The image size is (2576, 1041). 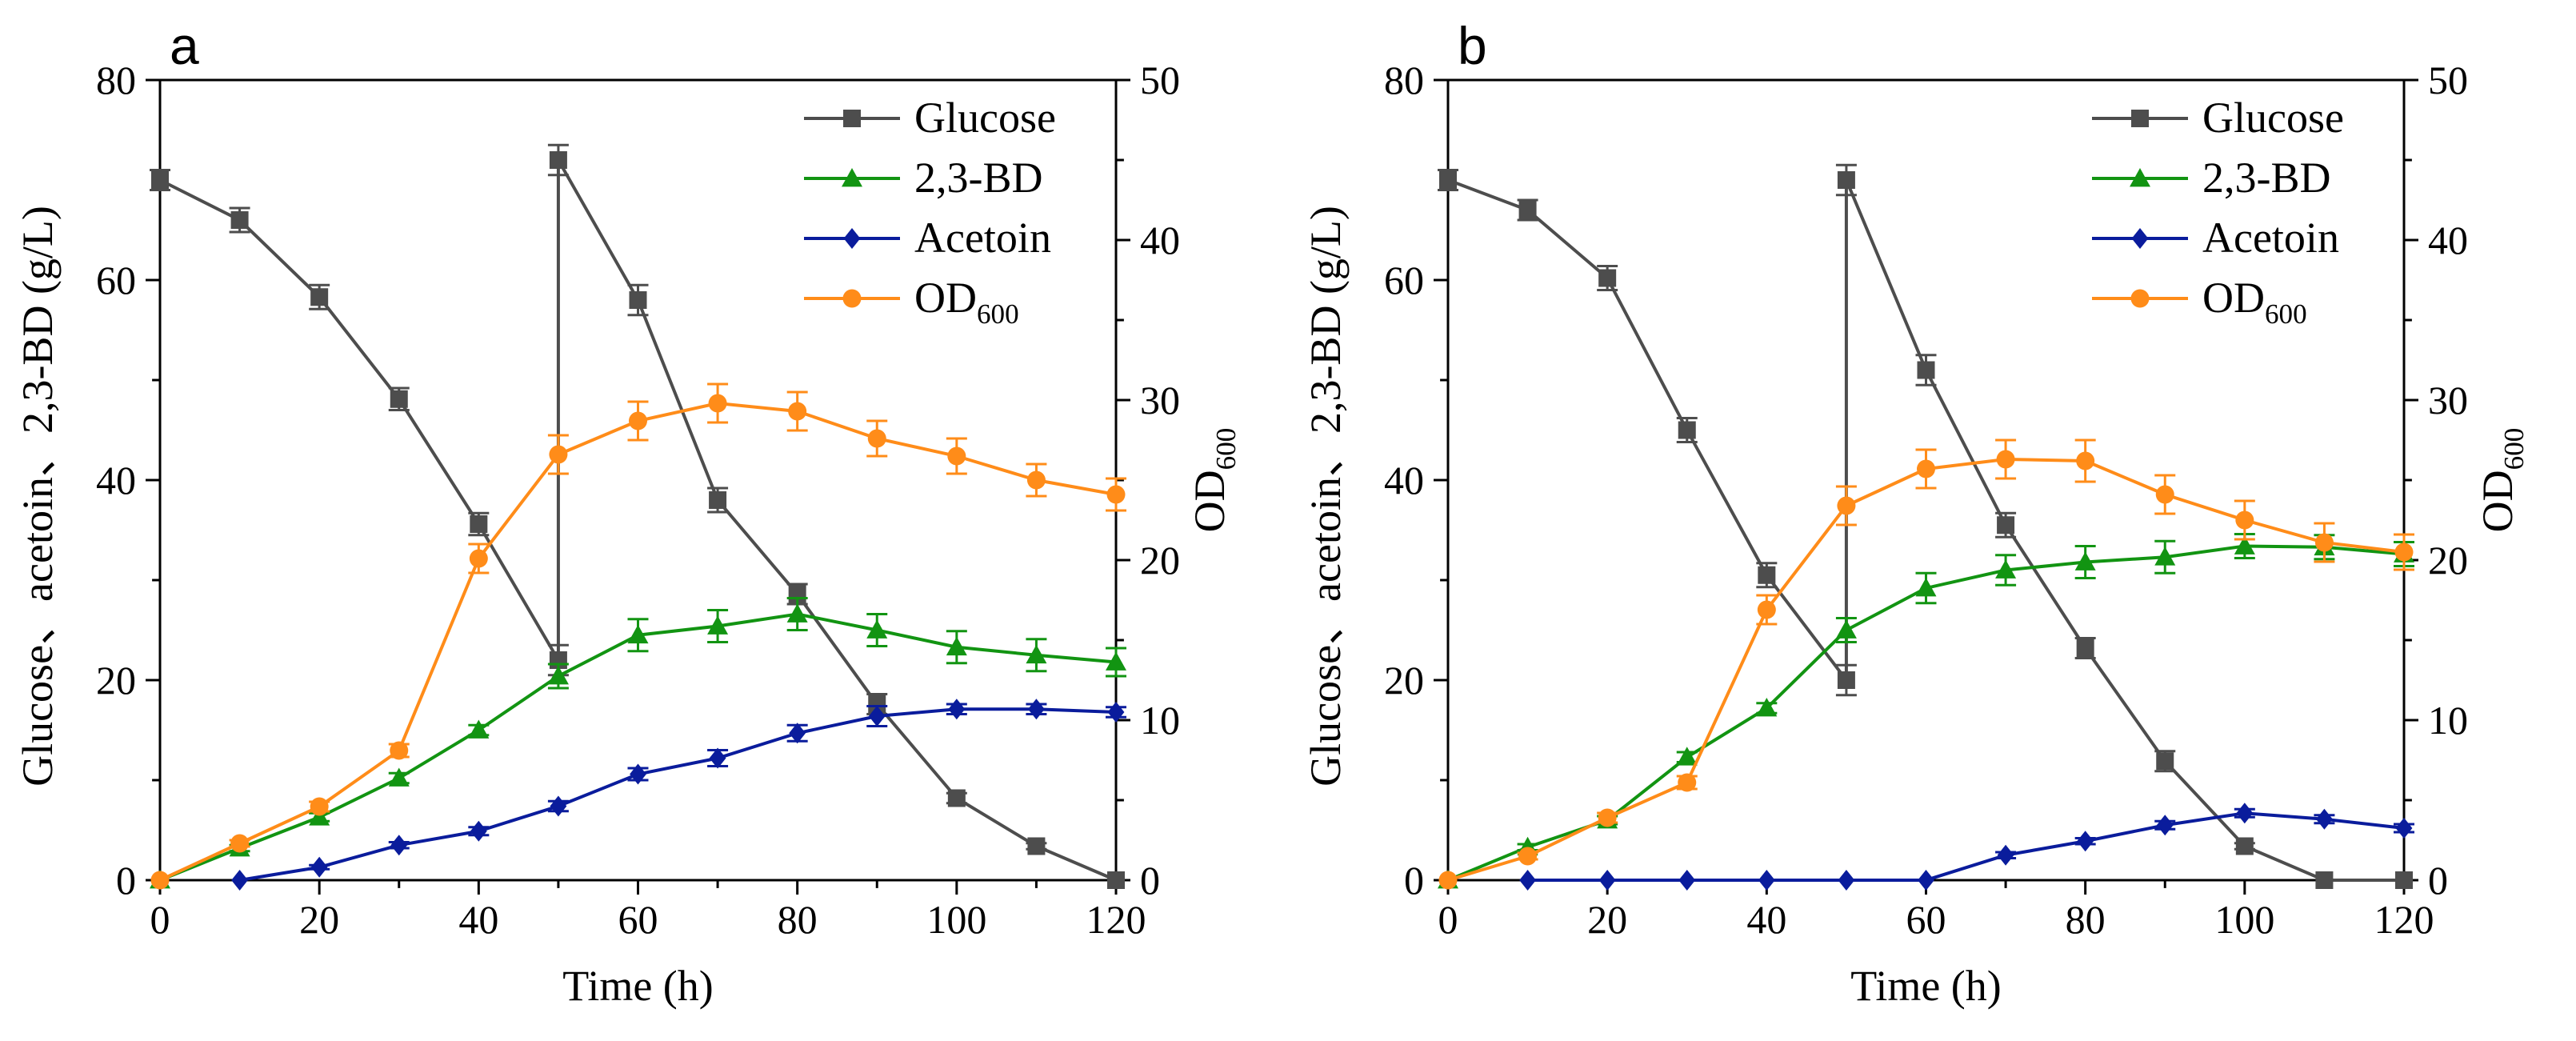 What do you see at coordinates (184, 45) in the screenshot?
I see `panel-label: a` at bounding box center [184, 45].